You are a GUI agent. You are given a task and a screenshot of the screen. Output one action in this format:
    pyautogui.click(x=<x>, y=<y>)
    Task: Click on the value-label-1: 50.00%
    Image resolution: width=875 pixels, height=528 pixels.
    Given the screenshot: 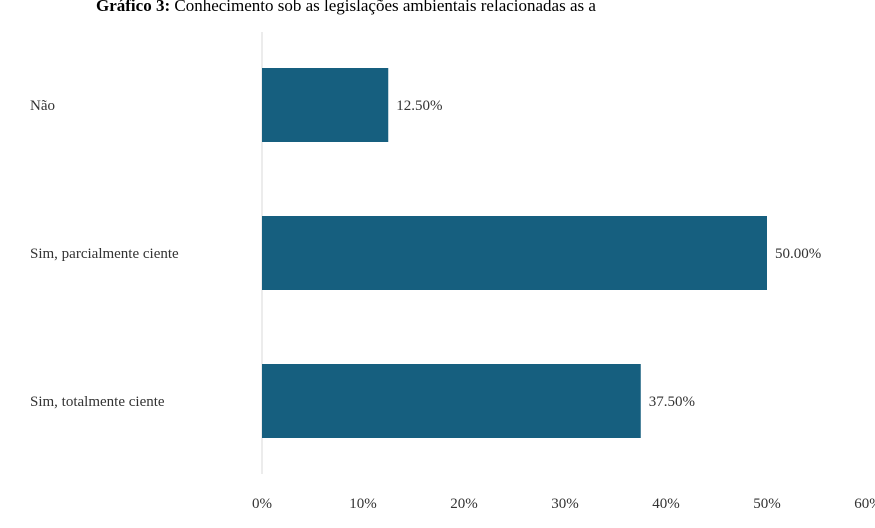 What is the action you would take?
    pyautogui.click(x=798, y=254)
    